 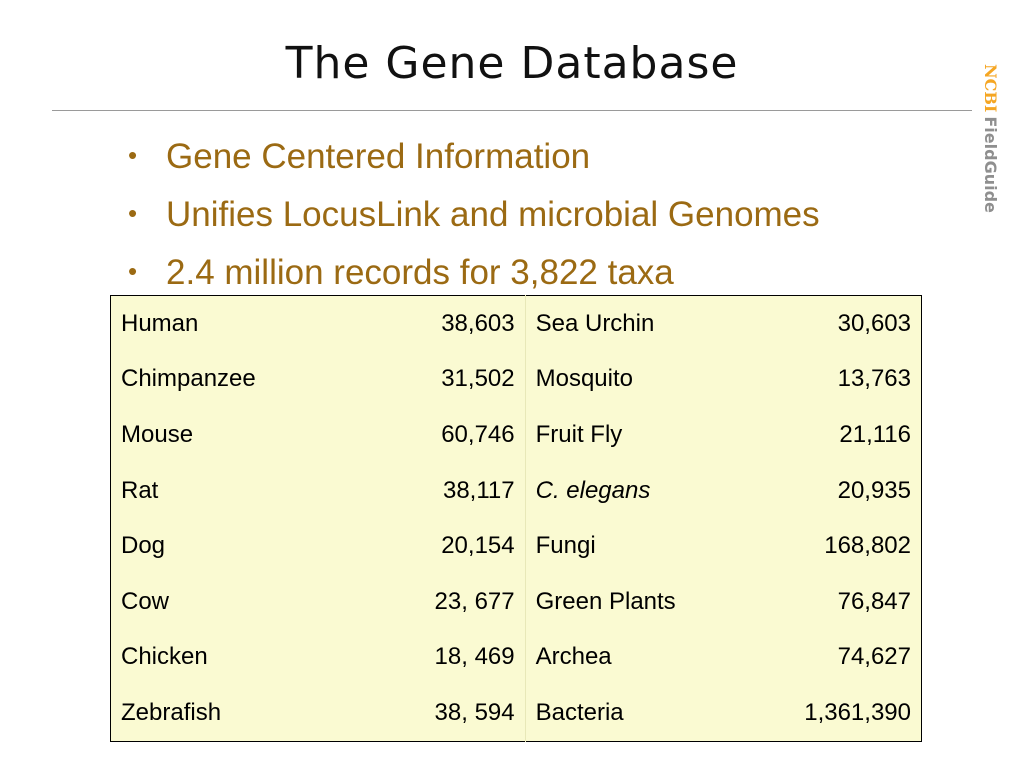 I want to click on organism-name: Sea Urchin, so click(x=595, y=323).